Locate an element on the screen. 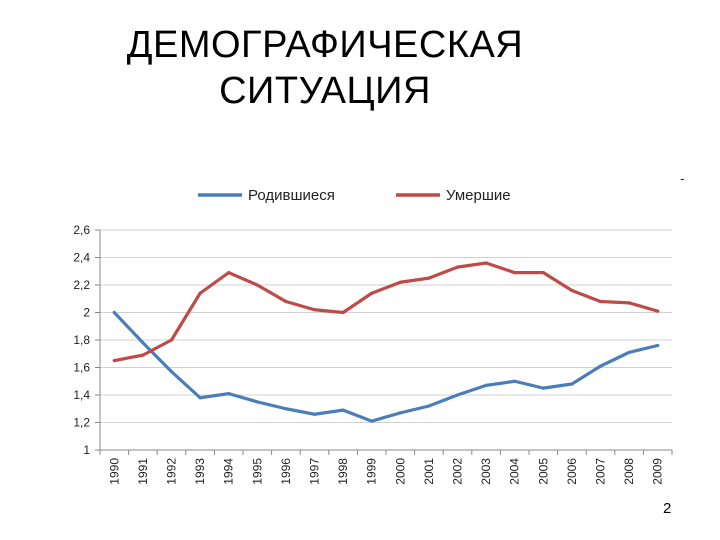  legend-label-2: Умершие is located at coordinates (478, 195).